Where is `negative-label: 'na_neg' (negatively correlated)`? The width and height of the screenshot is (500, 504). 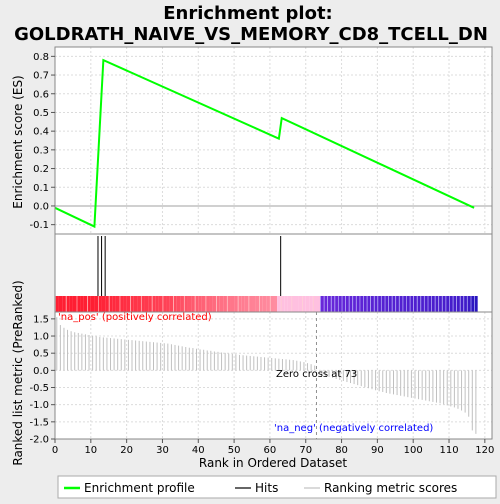 negative-label: 'na_neg' (negatively correlated) is located at coordinates (353, 428).